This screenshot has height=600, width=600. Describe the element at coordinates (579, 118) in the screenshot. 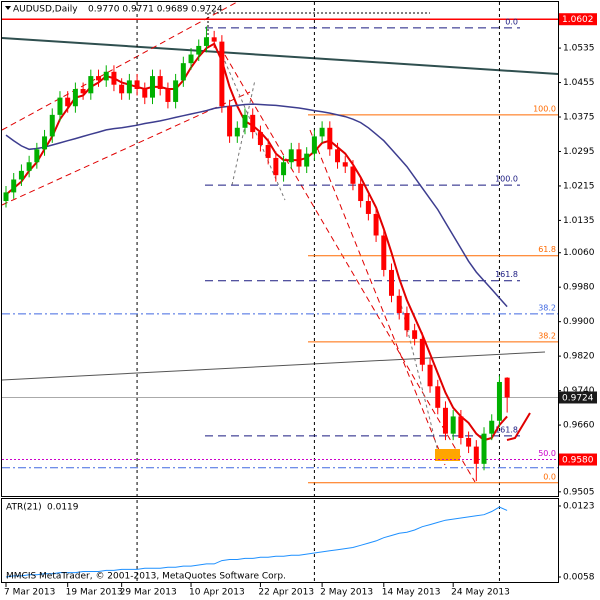

I see `y-tick-label: 1.0375` at that location.